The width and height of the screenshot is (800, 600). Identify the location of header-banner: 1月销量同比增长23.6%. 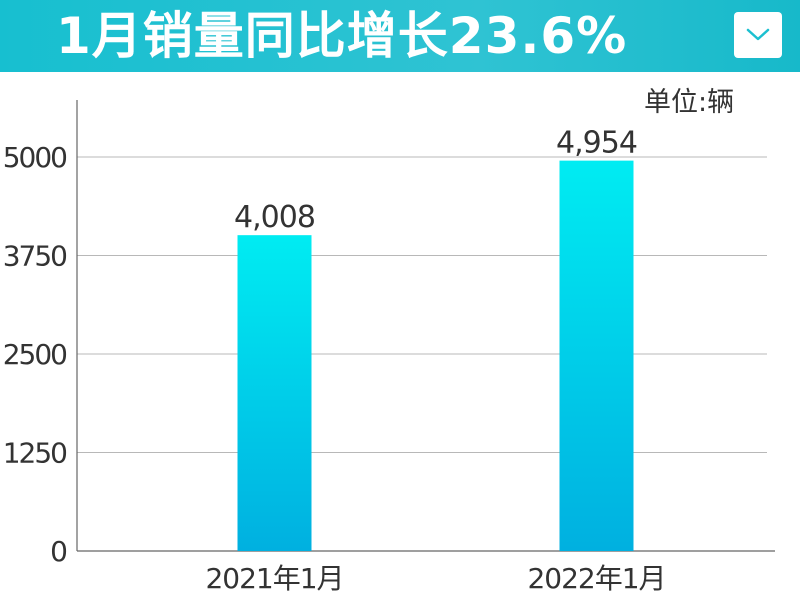
(400, 36).